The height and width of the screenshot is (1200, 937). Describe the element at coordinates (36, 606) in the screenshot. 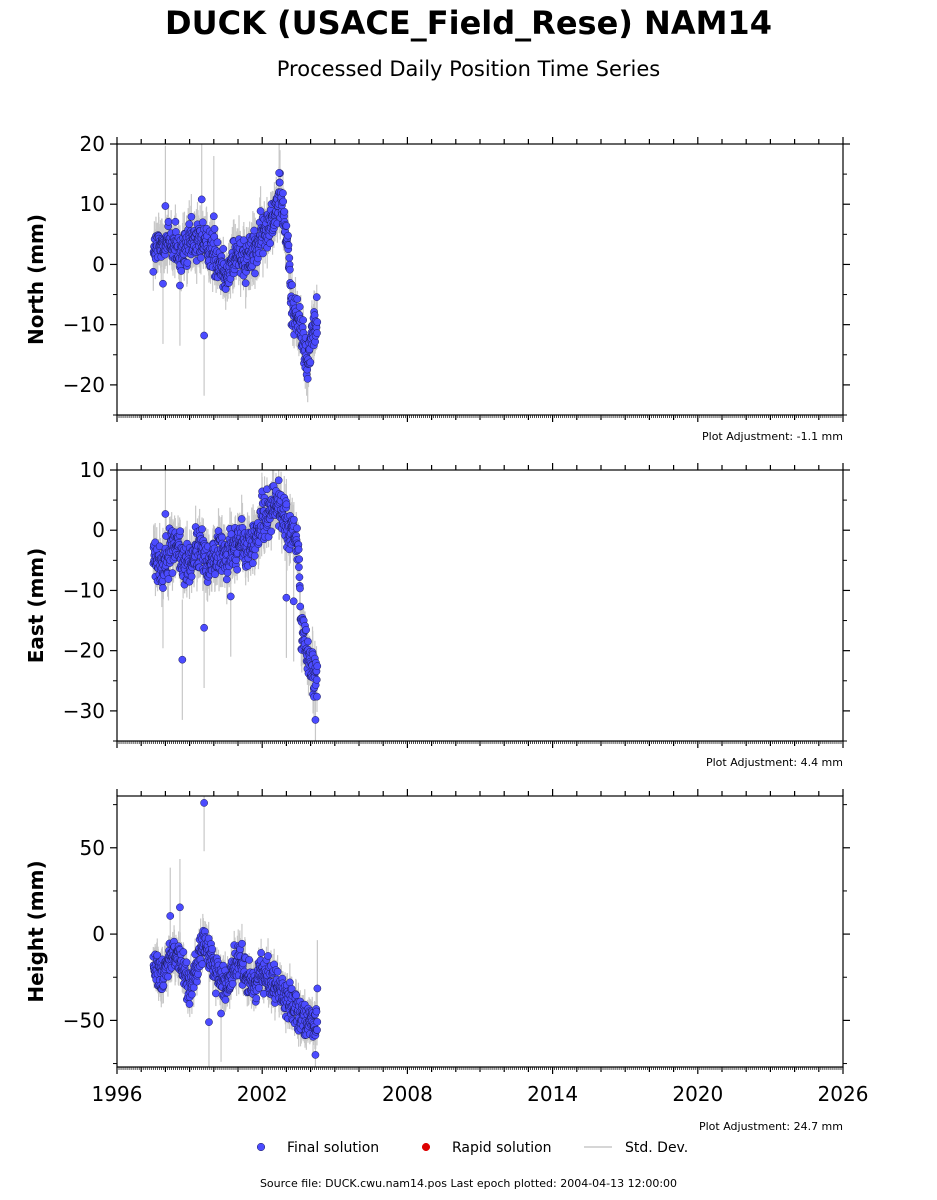

I see `y-axis-label: East (mm)` at that location.